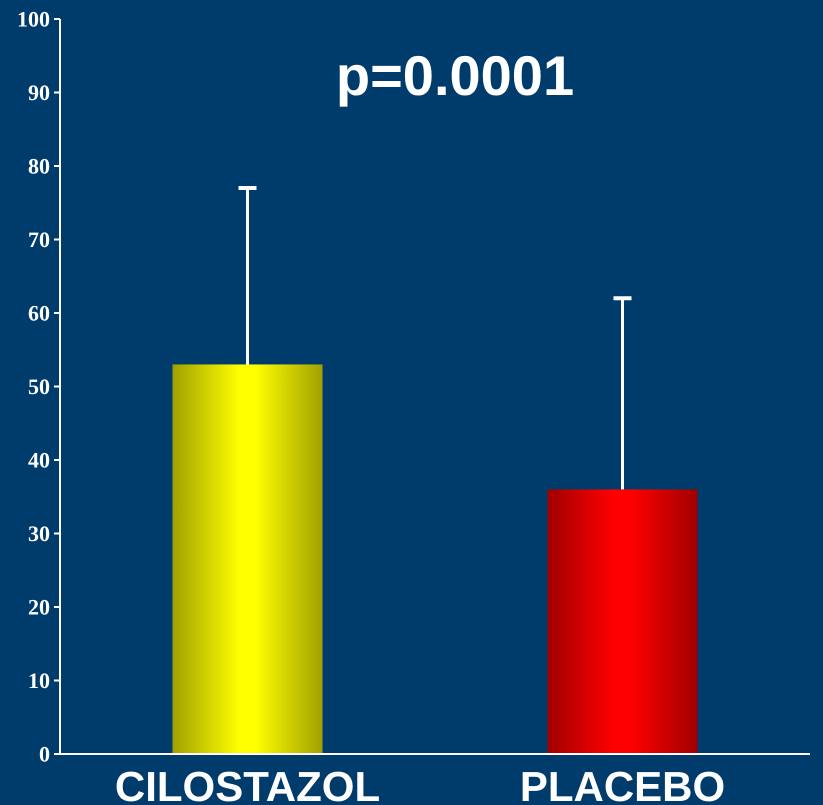 Image resolution: width=823 pixels, height=805 pixels. What do you see at coordinates (39, 533) in the screenshot?
I see `y-tick-label: 30` at bounding box center [39, 533].